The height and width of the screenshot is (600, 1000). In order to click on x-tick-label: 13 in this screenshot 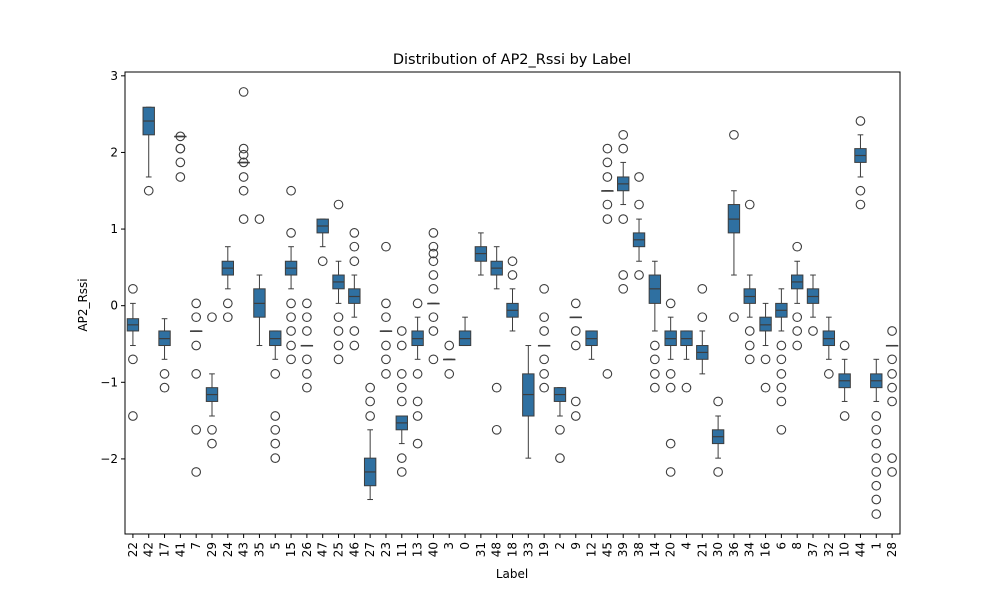, I will do `click(418, 549)`.